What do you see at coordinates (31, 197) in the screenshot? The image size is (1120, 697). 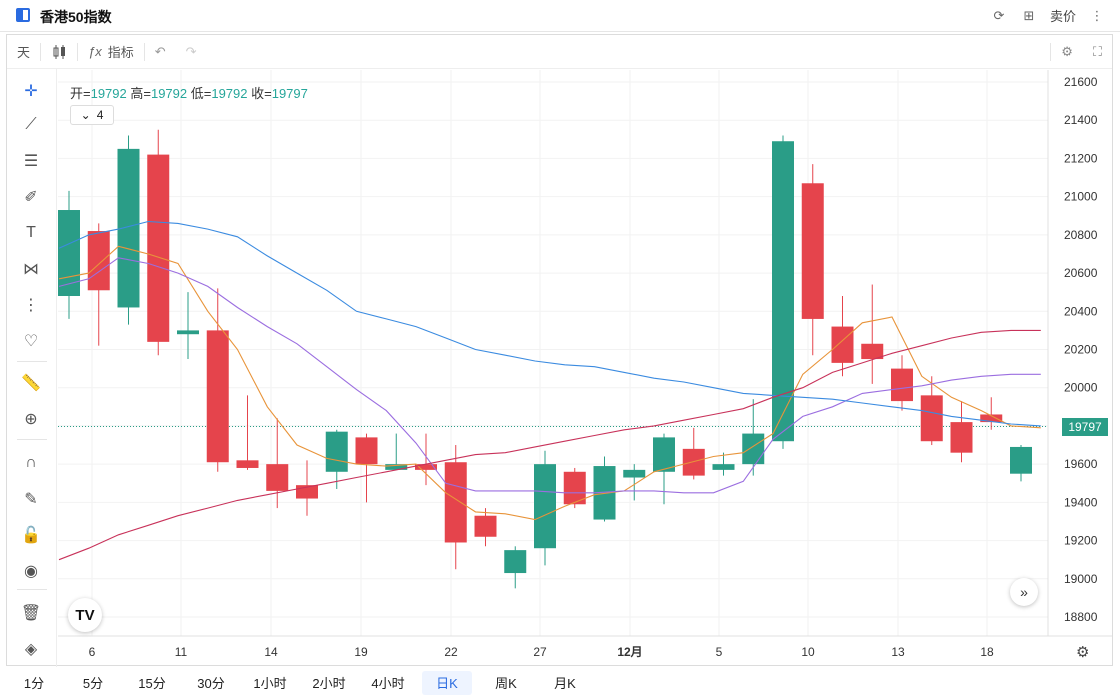 I see `brush-icon: ✐` at bounding box center [31, 197].